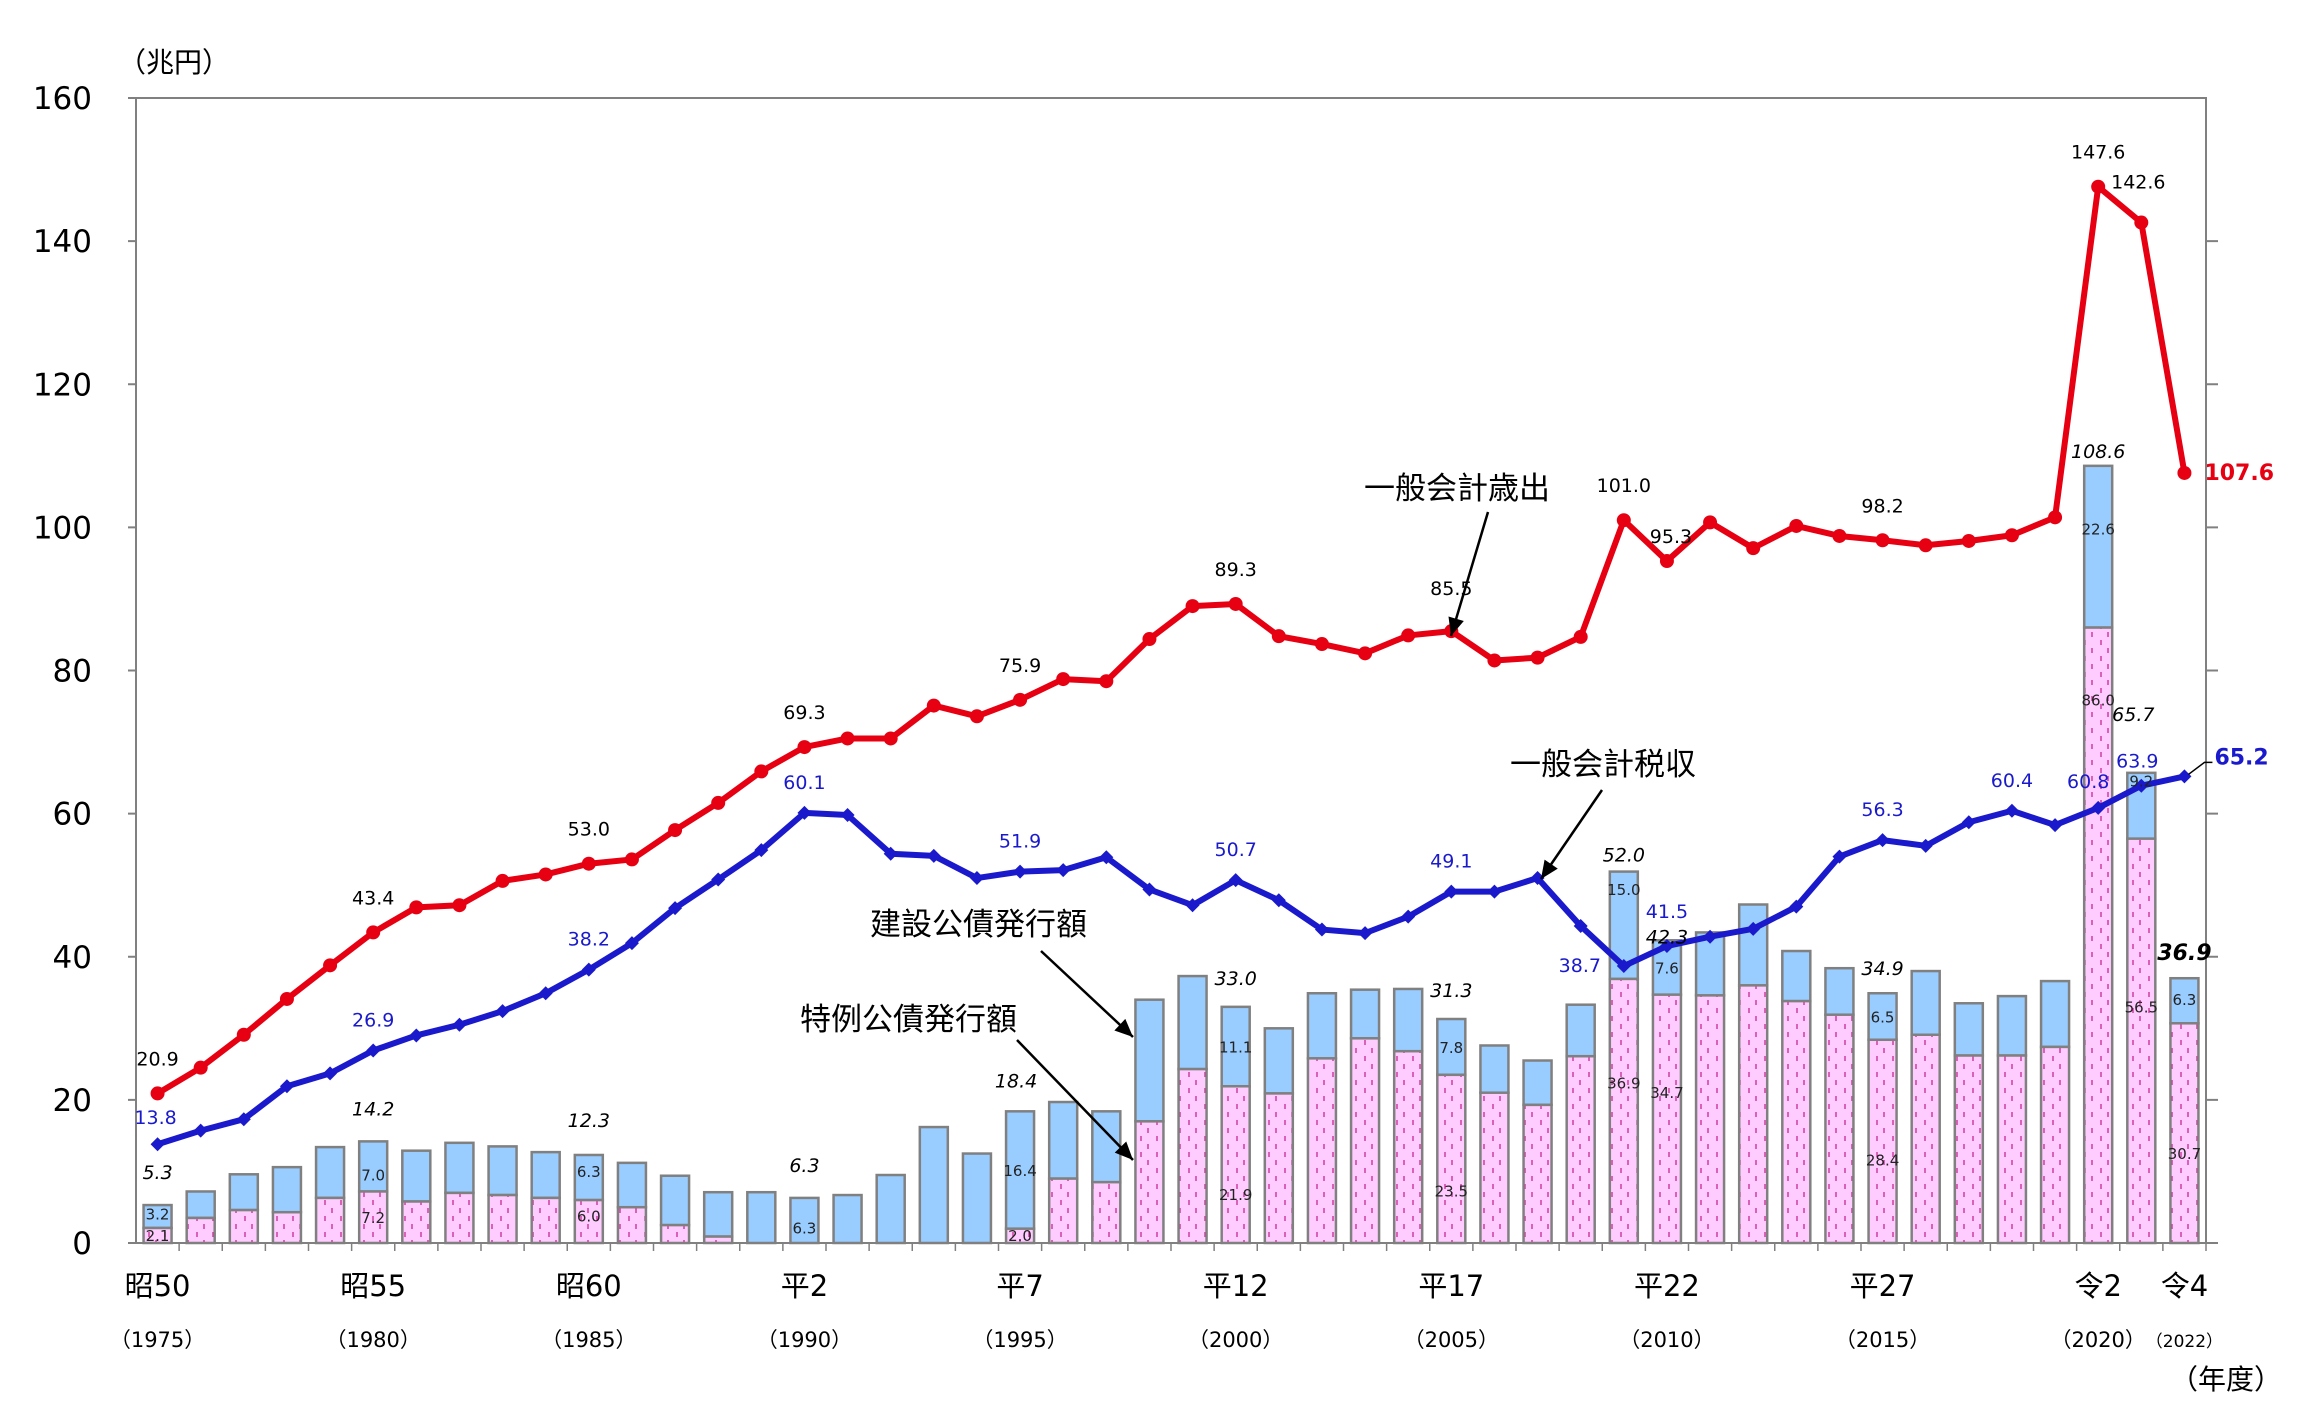 This screenshot has width=2301, height=1402. Describe the element at coordinates (589, 940) in the screenshot. I see `tax-value-label: 38.2` at that location.